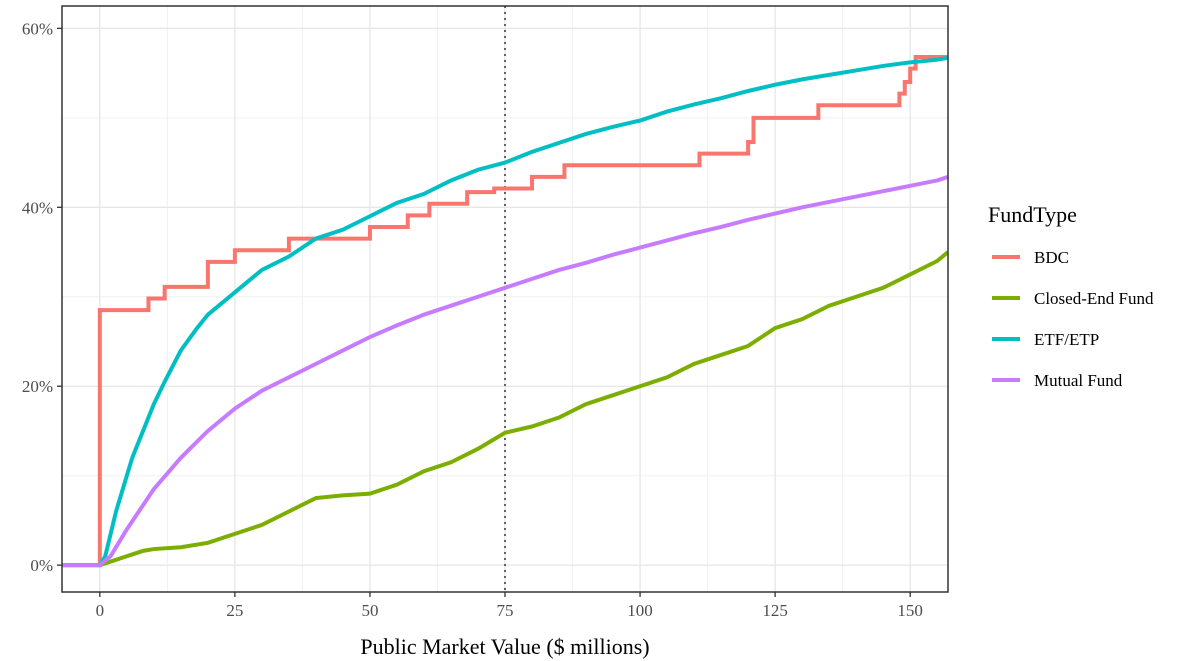 The height and width of the screenshot is (661, 1193). I want to click on legend-label-mutual-fund: Mutual Fund, so click(1078, 380).